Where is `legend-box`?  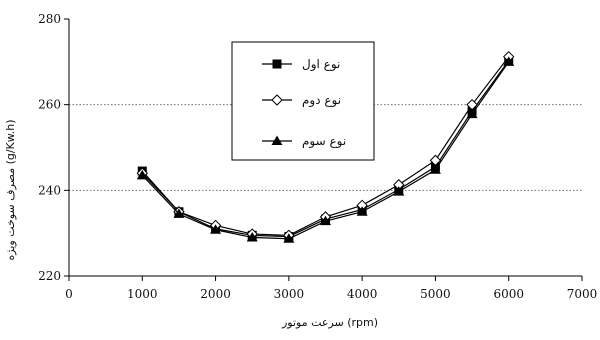 legend-box is located at coordinates (303, 101).